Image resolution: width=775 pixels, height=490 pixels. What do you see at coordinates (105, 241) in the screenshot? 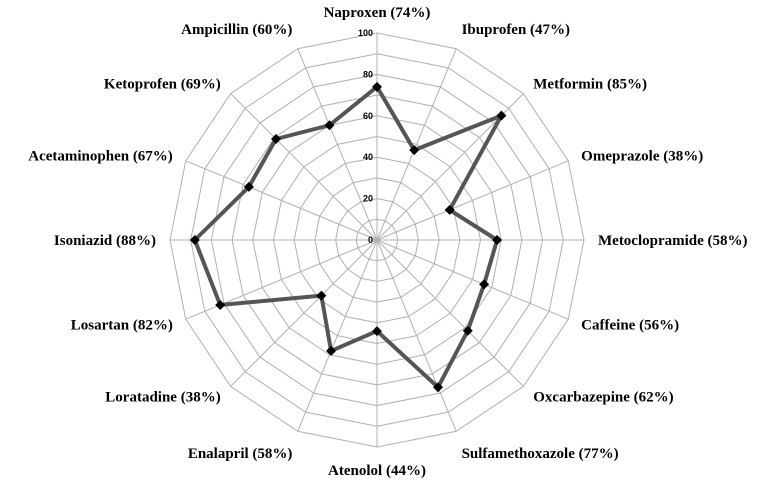
I see `category-label: Isoniazid (88%)` at bounding box center [105, 241].